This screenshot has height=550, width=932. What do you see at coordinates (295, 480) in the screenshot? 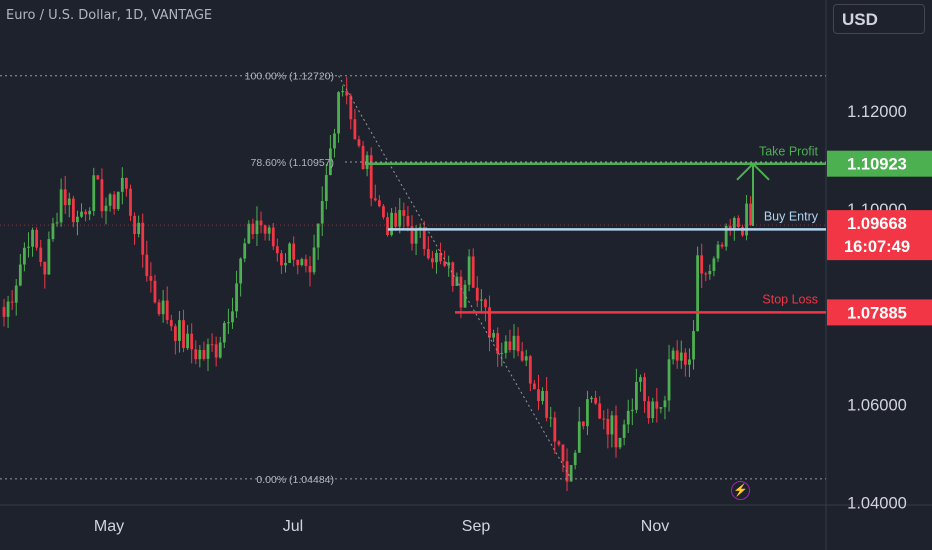
I see `fib-level-label: 0.00% (1.04484)` at bounding box center [295, 480].